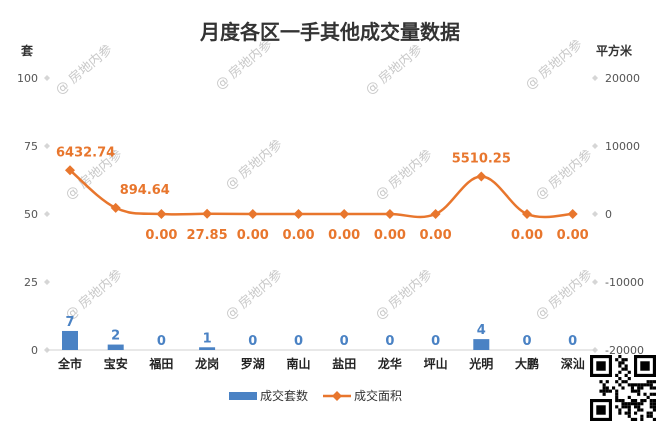  What do you see at coordinates (608, 214) in the screenshot?
I see `right-axis-tick-label: 0` at bounding box center [608, 214].